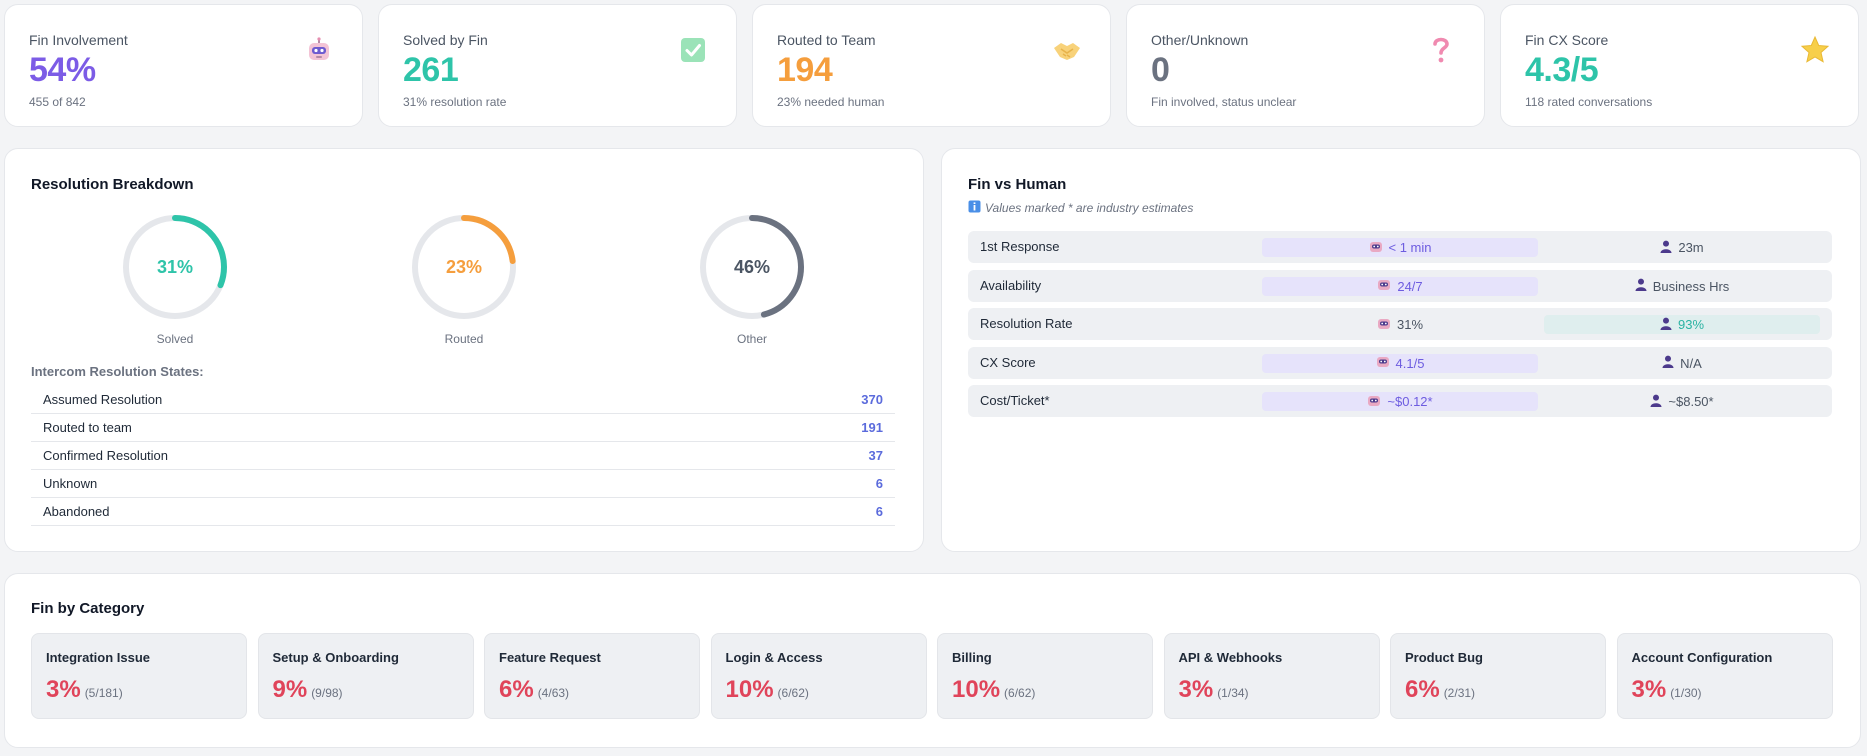  Describe the element at coordinates (1020, 246) in the screenshot. I see `metric-name: 1st Response` at that location.